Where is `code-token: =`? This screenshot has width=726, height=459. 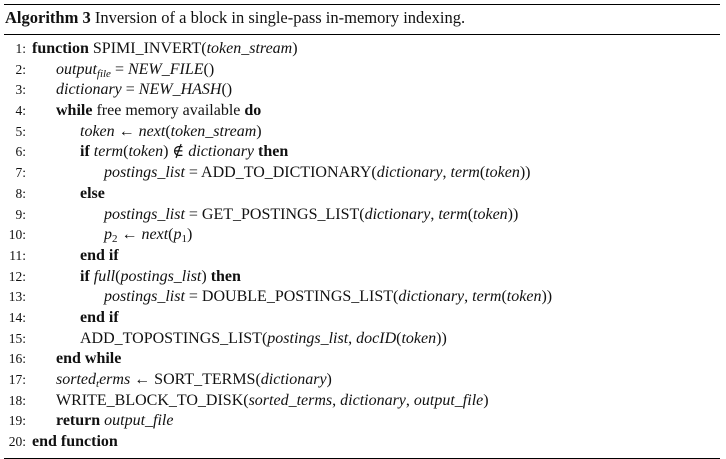 code-token: = is located at coordinates (119, 69).